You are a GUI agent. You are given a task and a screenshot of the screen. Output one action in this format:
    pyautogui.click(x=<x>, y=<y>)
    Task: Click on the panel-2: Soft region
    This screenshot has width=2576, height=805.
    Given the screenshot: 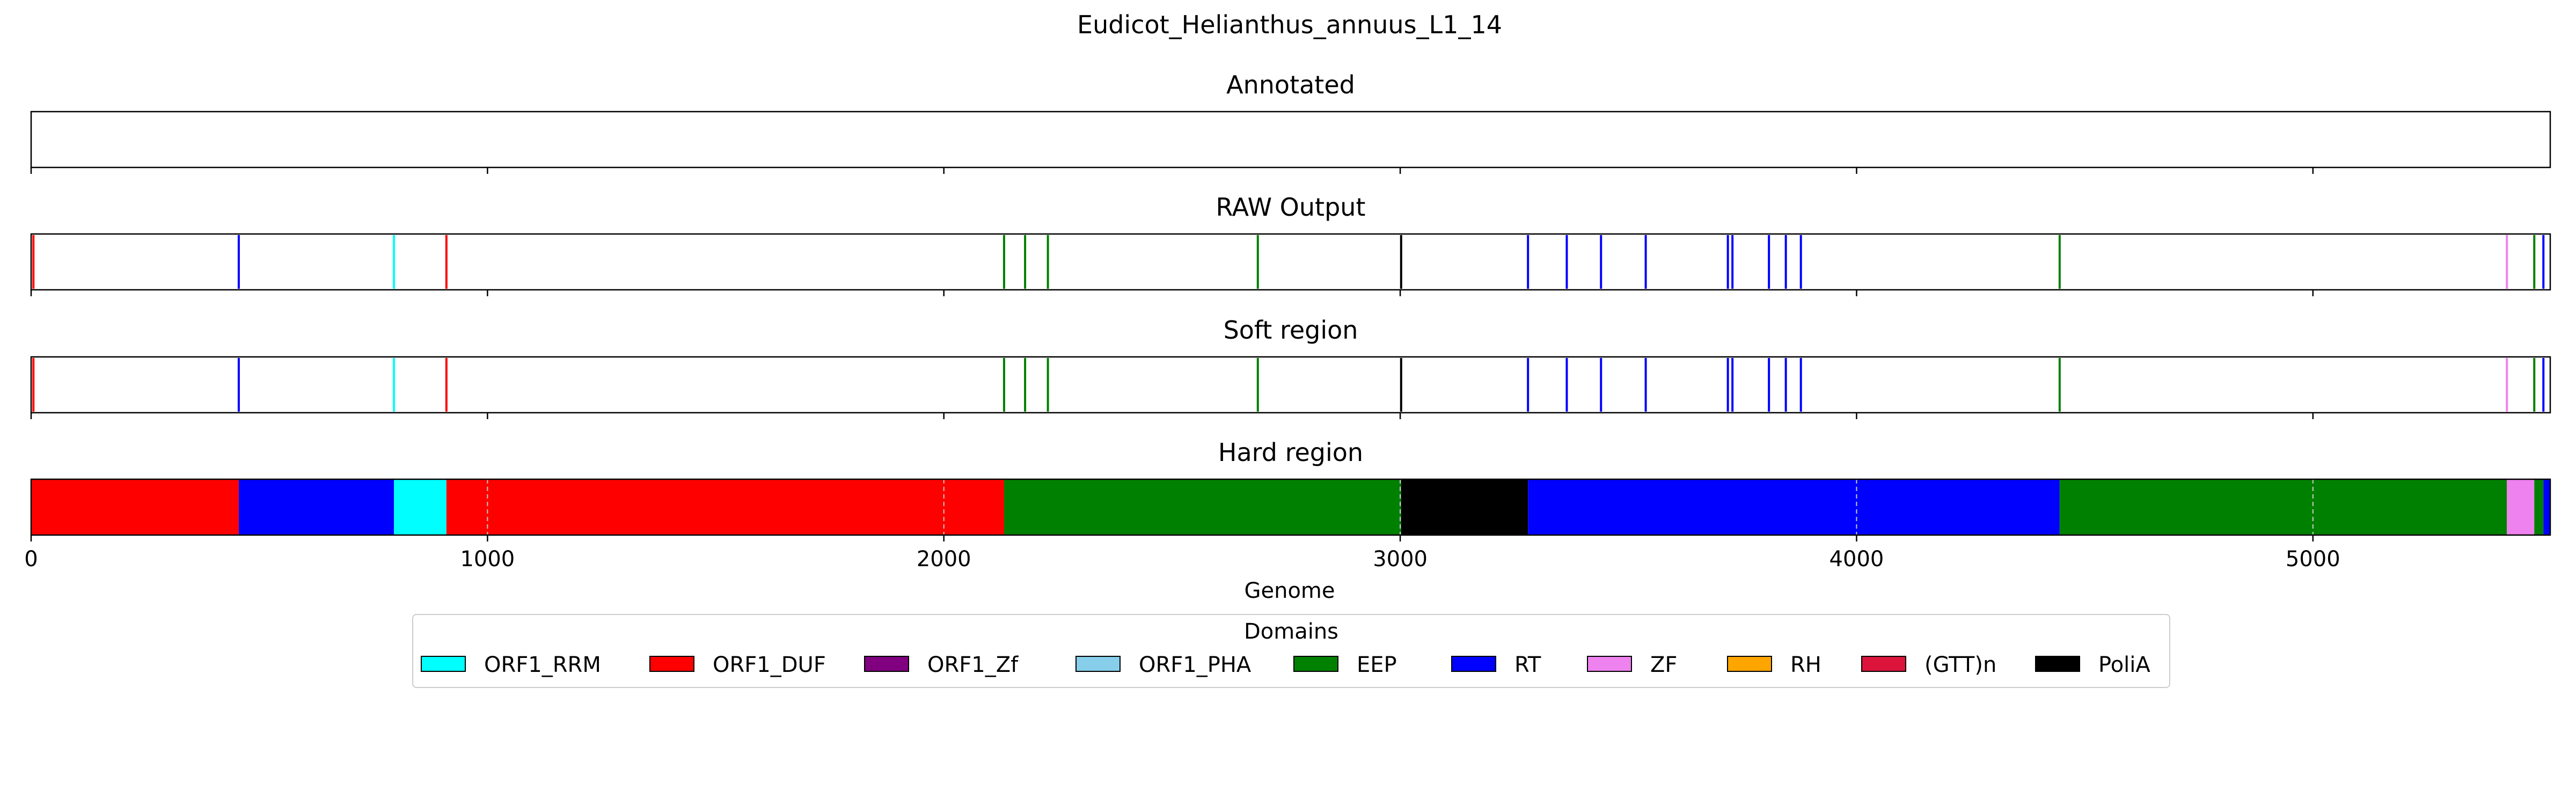 What is the action you would take?
    pyautogui.click(x=1290, y=367)
    